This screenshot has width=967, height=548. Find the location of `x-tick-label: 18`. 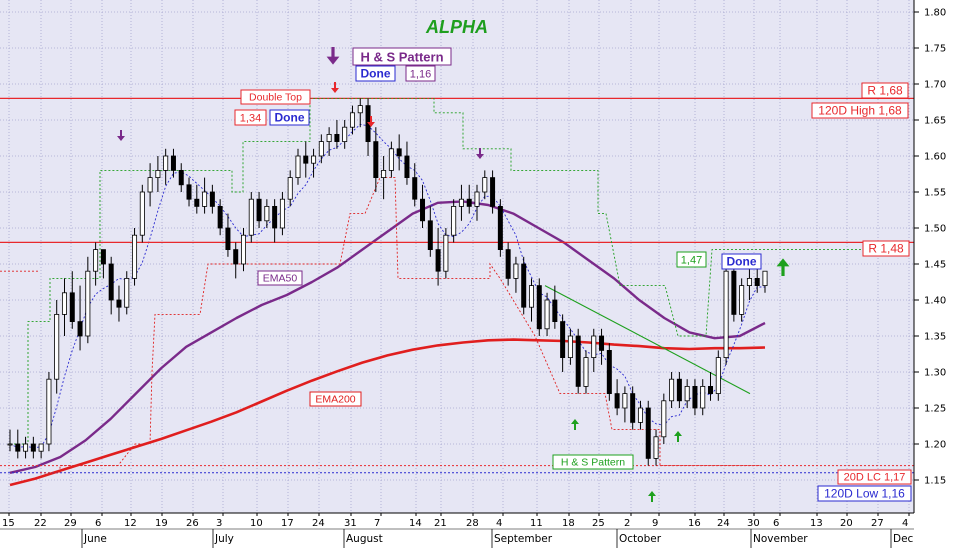

x-tick-label: 18 is located at coordinates (568, 523).